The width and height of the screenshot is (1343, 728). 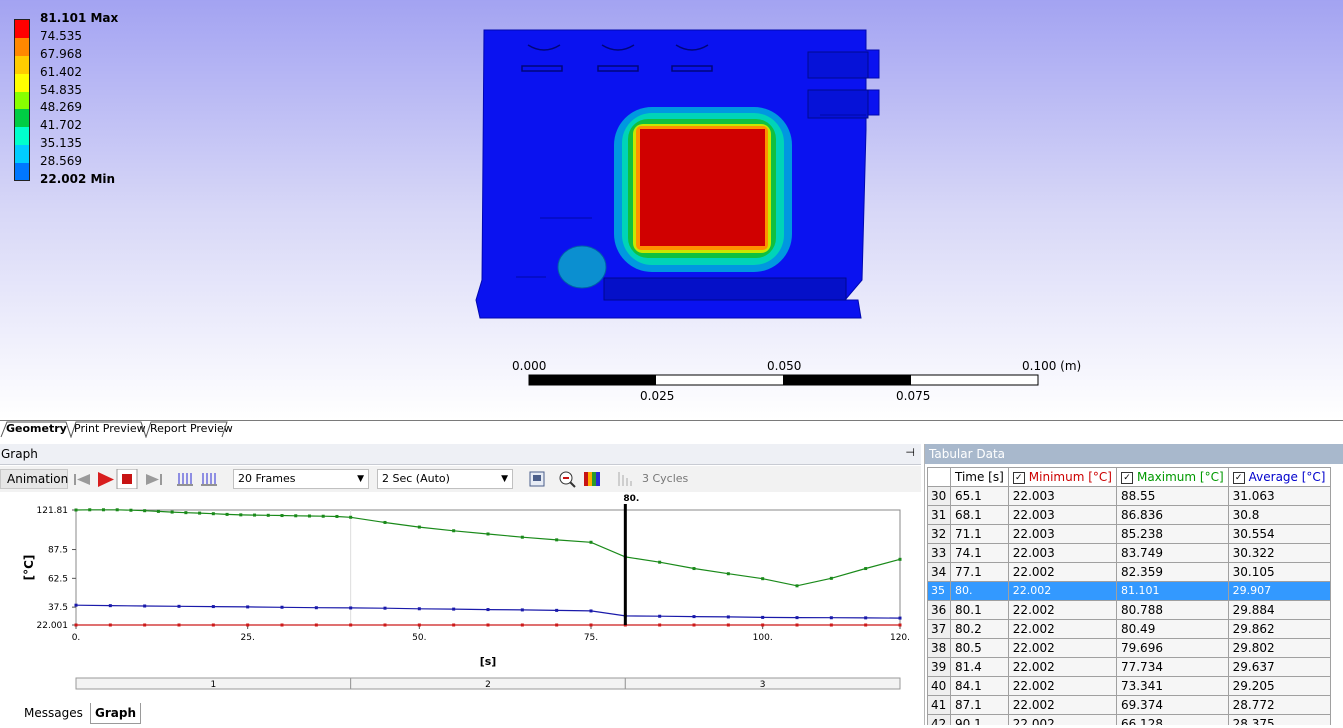 I want to click on table-row: 39 81.4 22.002 77.734 29.637, so click(x=1129, y=667).